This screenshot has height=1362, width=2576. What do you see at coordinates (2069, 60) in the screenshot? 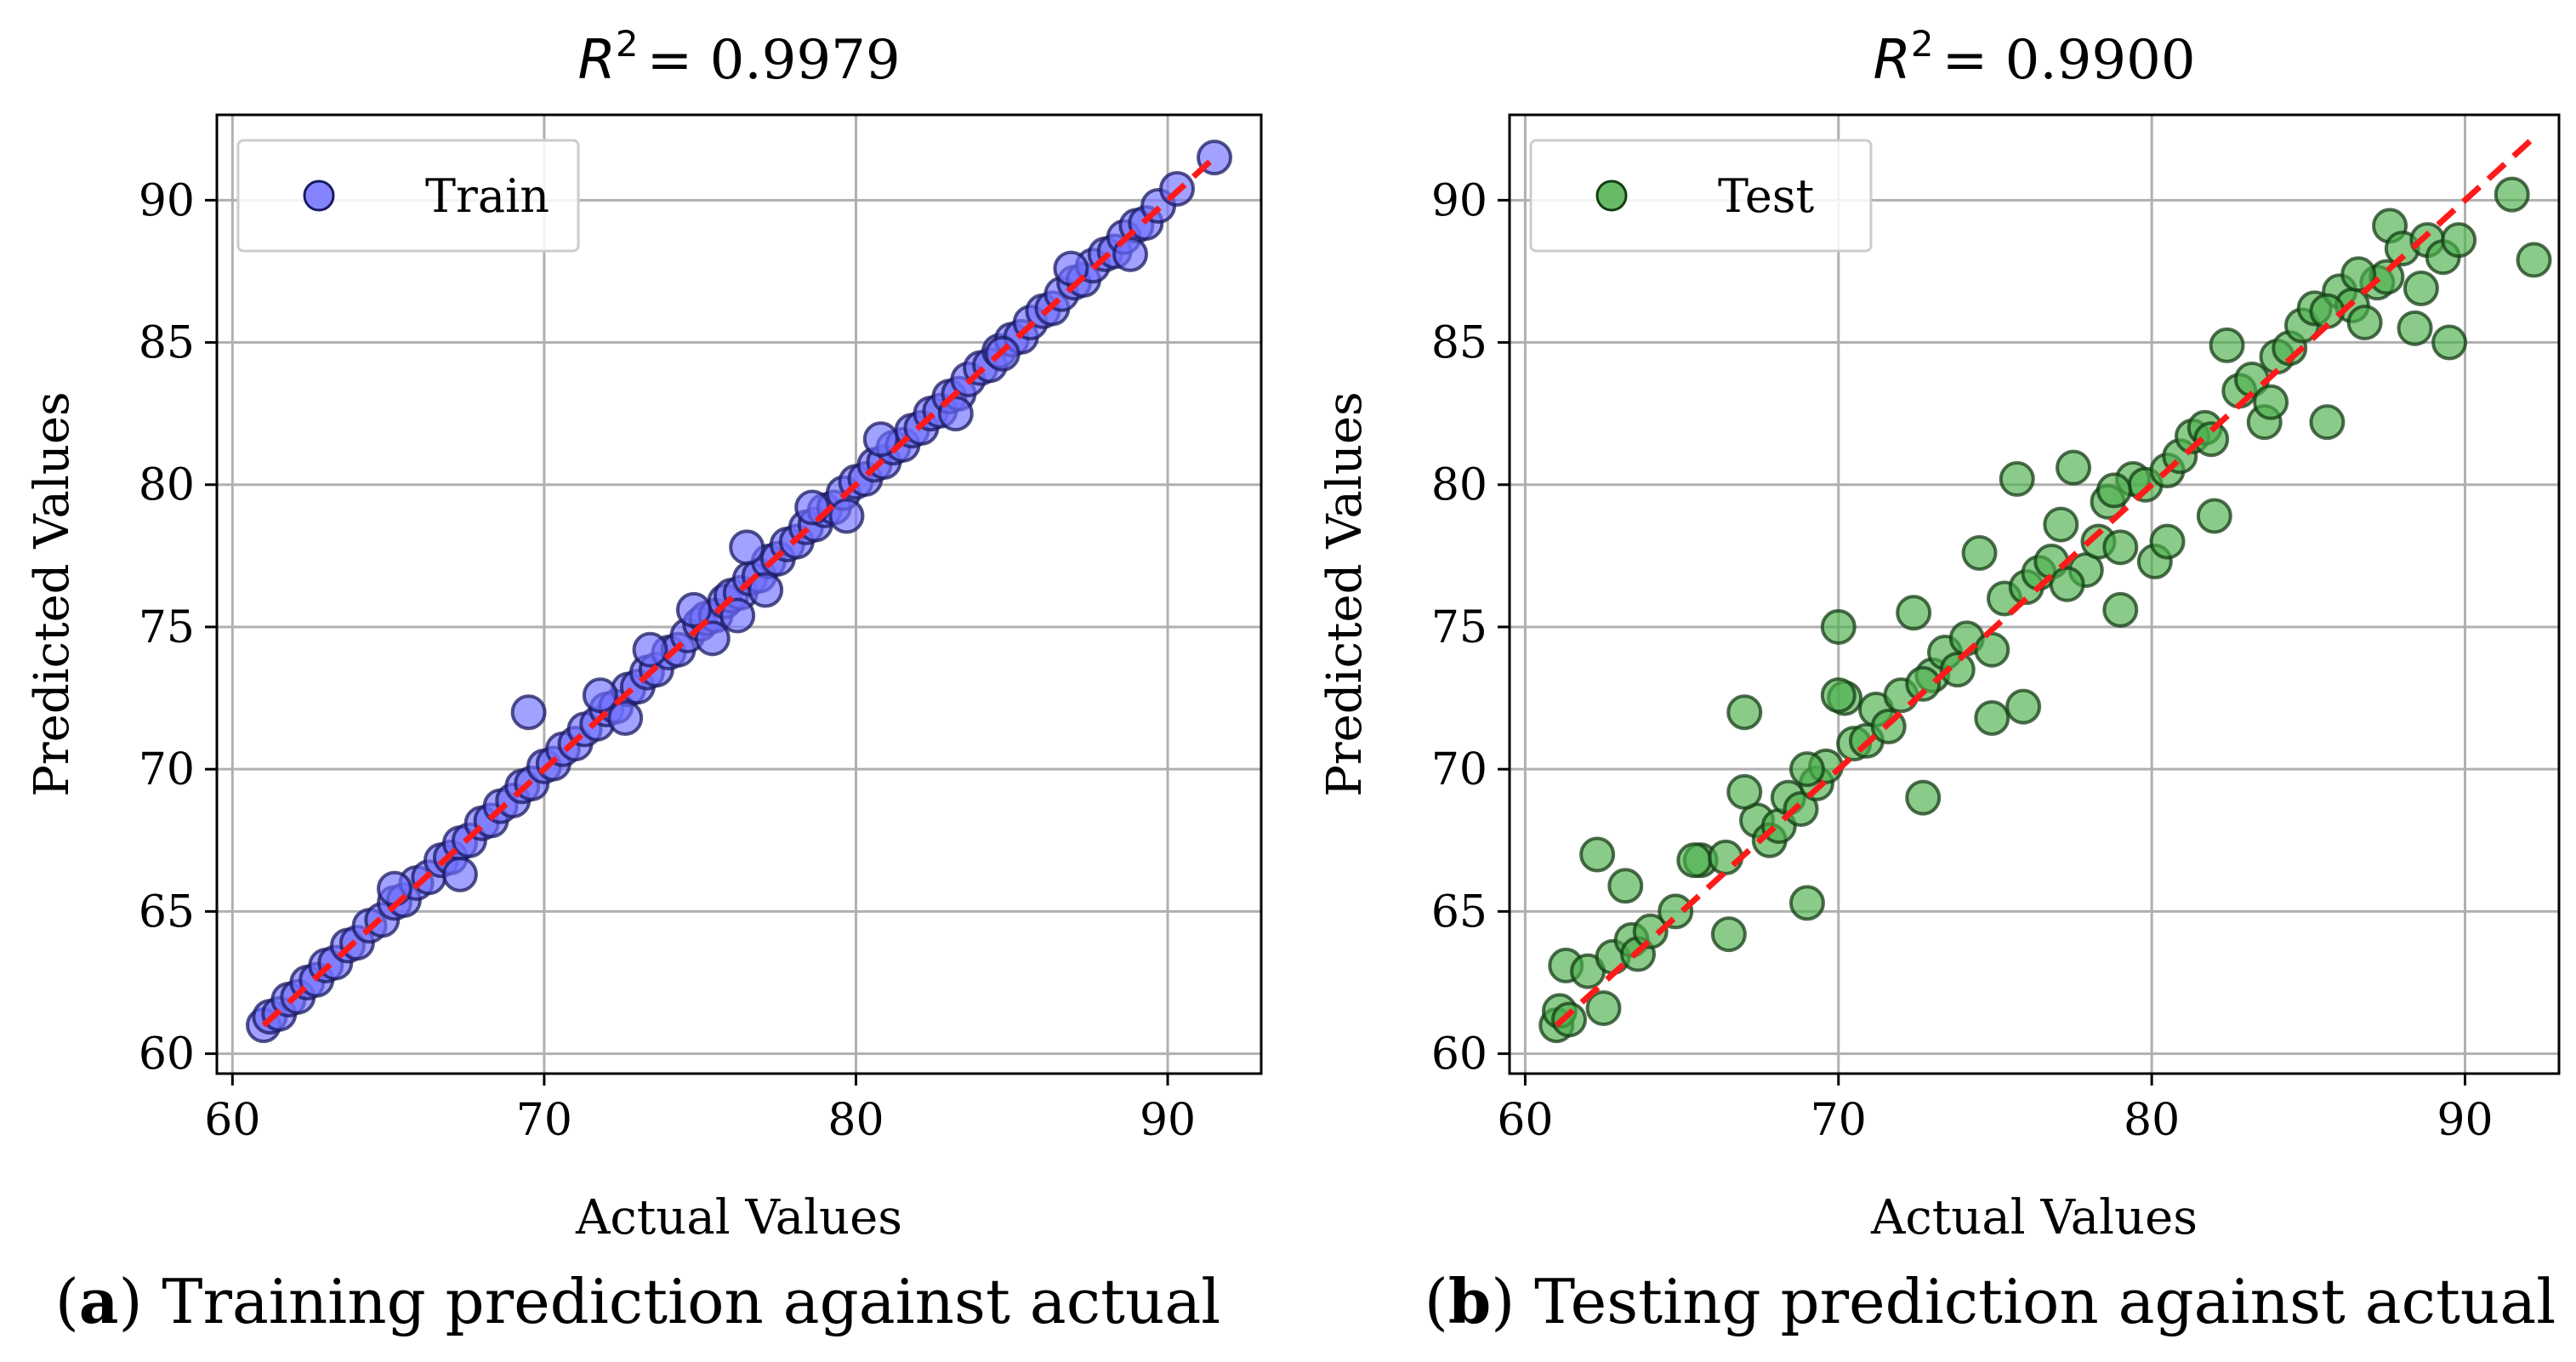
I see `title-value: = 0.9900` at bounding box center [2069, 60].